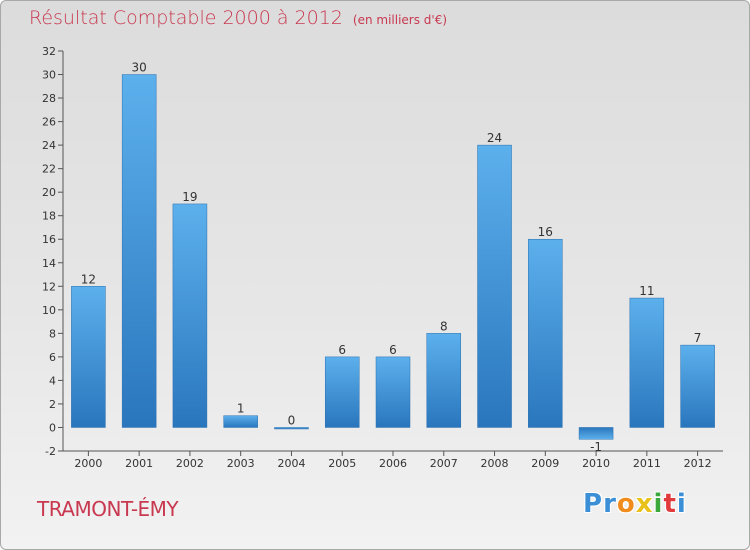 Image resolution: width=750 pixels, height=550 pixels. I want to click on y-tick-label: 4, so click(52, 380).